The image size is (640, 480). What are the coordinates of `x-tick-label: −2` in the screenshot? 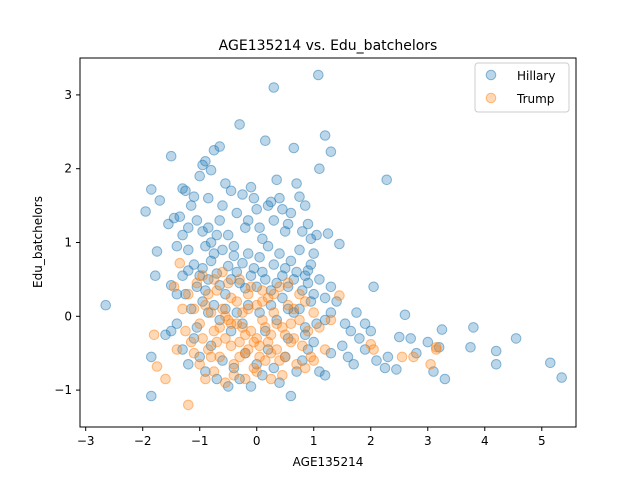 It's located at (143, 441).